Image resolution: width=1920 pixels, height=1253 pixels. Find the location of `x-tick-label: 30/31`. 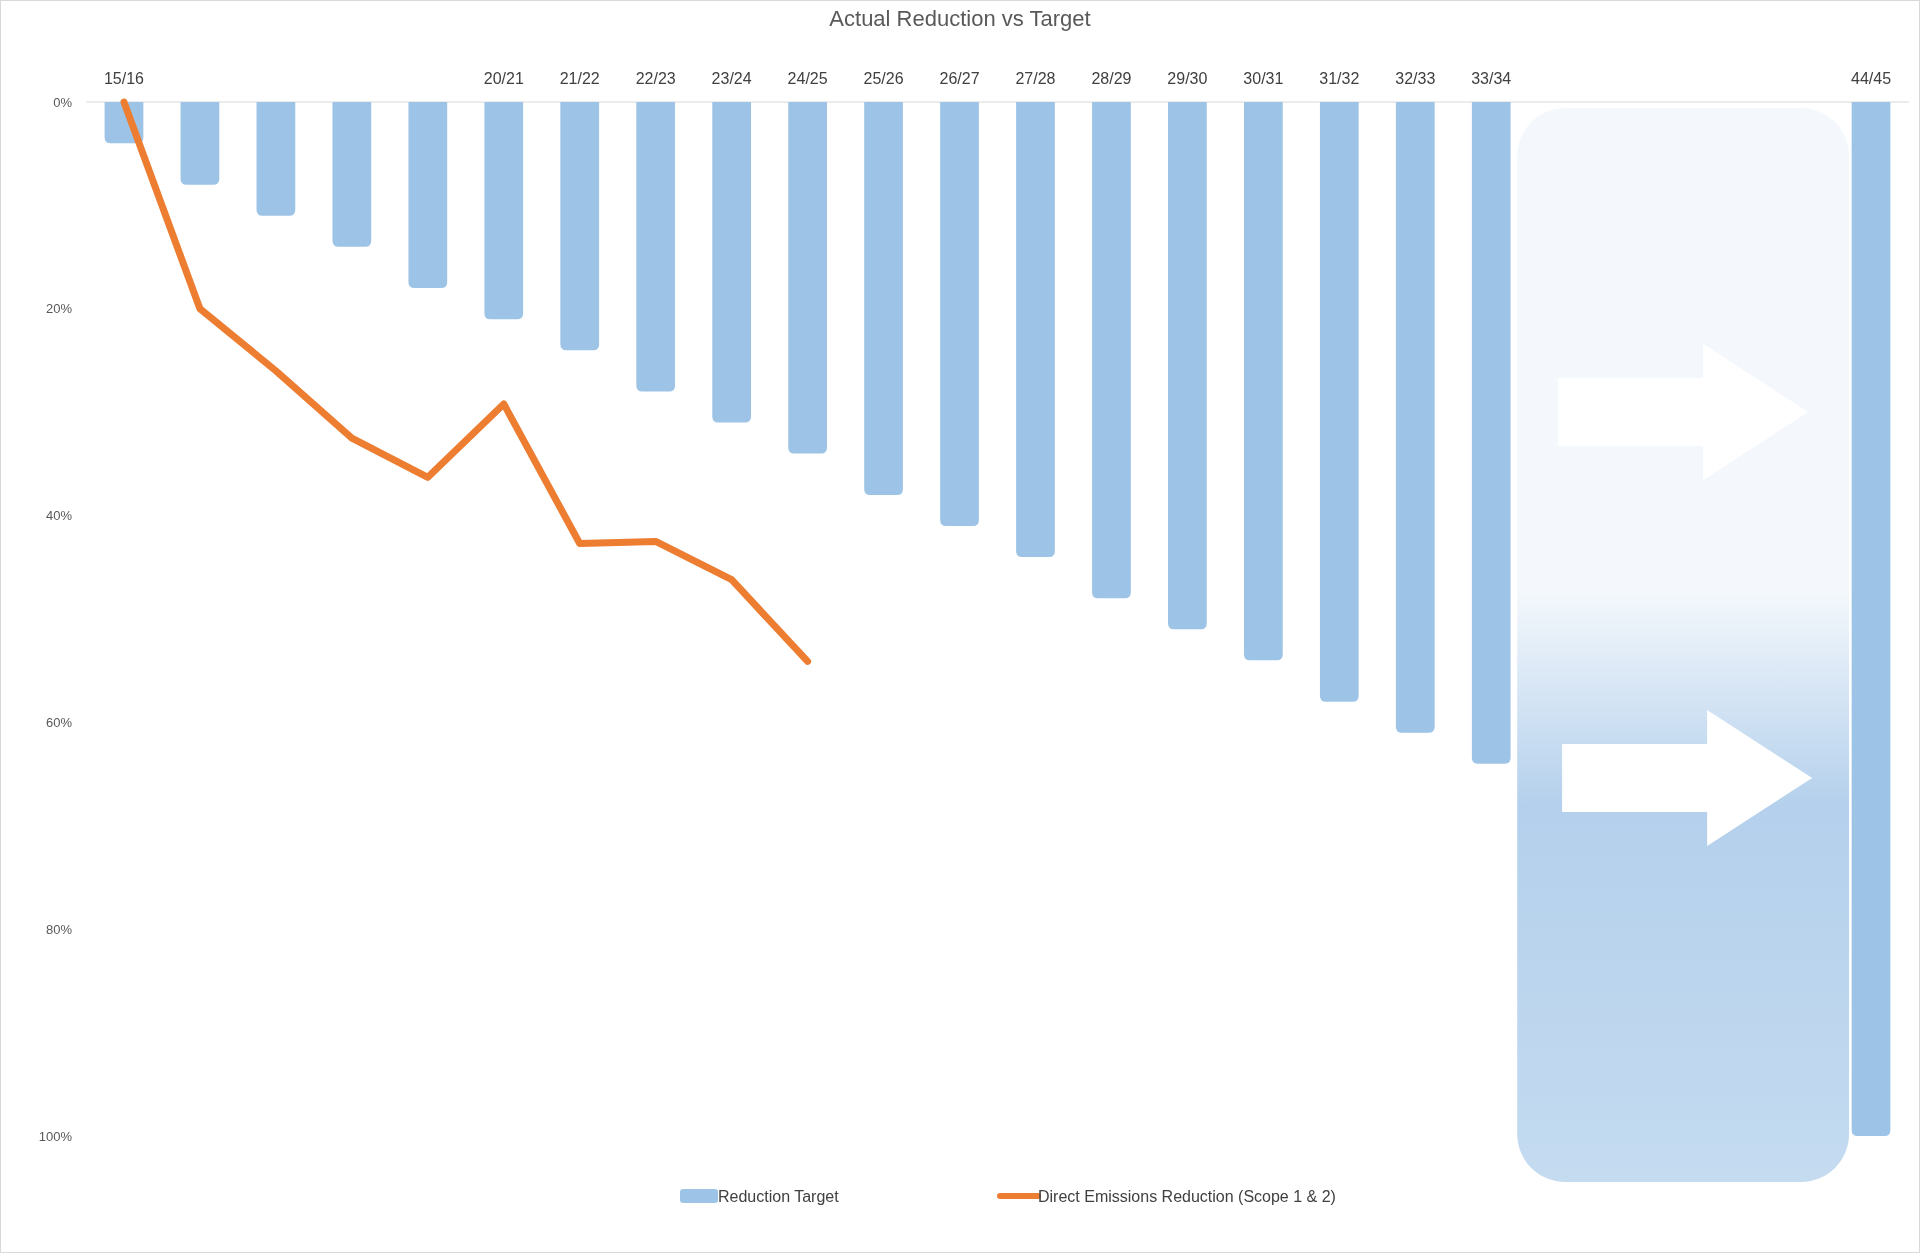

x-tick-label: 30/31 is located at coordinates (1263, 78).